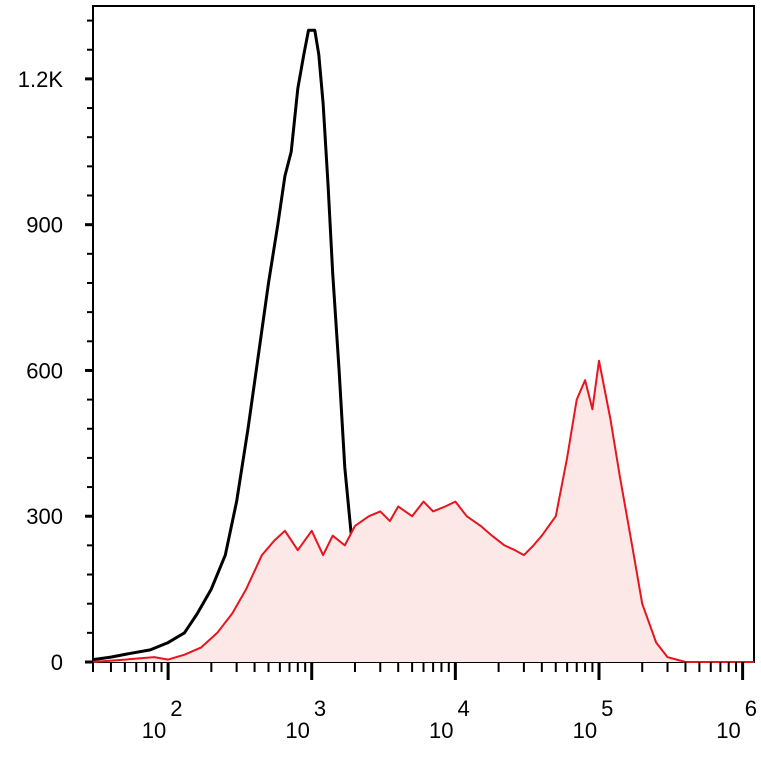 The height and width of the screenshot is (757, 761). I want to click on y-tick-label: 600, so click(44, 370).